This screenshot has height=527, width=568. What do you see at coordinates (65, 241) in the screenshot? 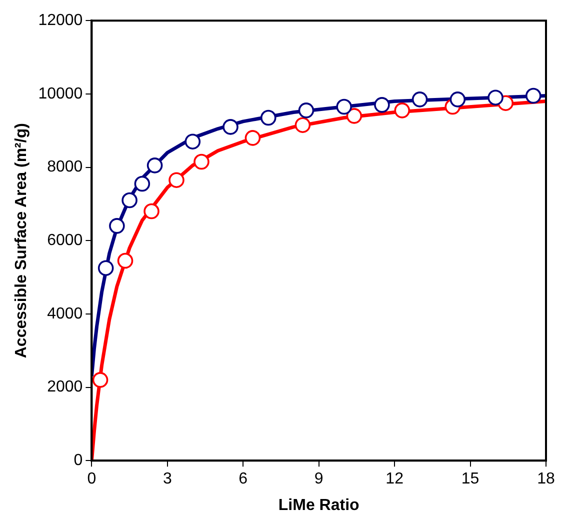
I see `y-tick-label: 6000` at bounding box center [65, 241].